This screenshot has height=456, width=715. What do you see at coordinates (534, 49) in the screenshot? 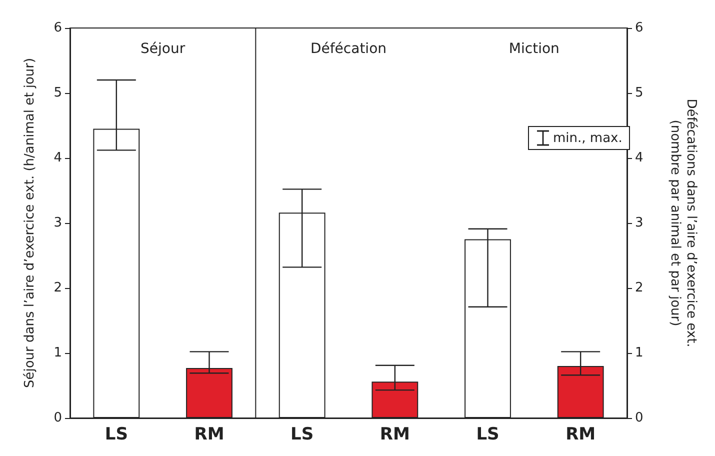
I see `annotation: Miction` at bounding box center [534, 49].